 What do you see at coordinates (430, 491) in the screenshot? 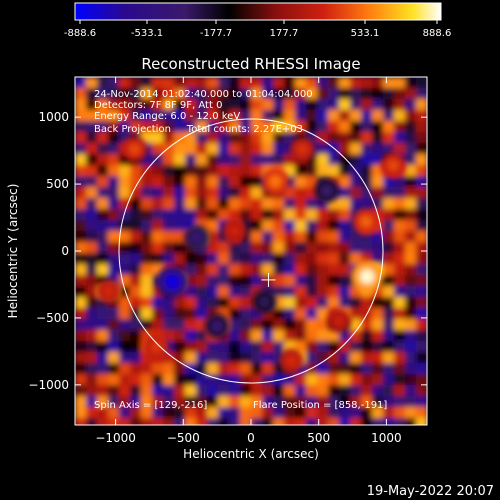
I see `footer-date: 19-May-2022 20:07` at bounding box center [430, 491].